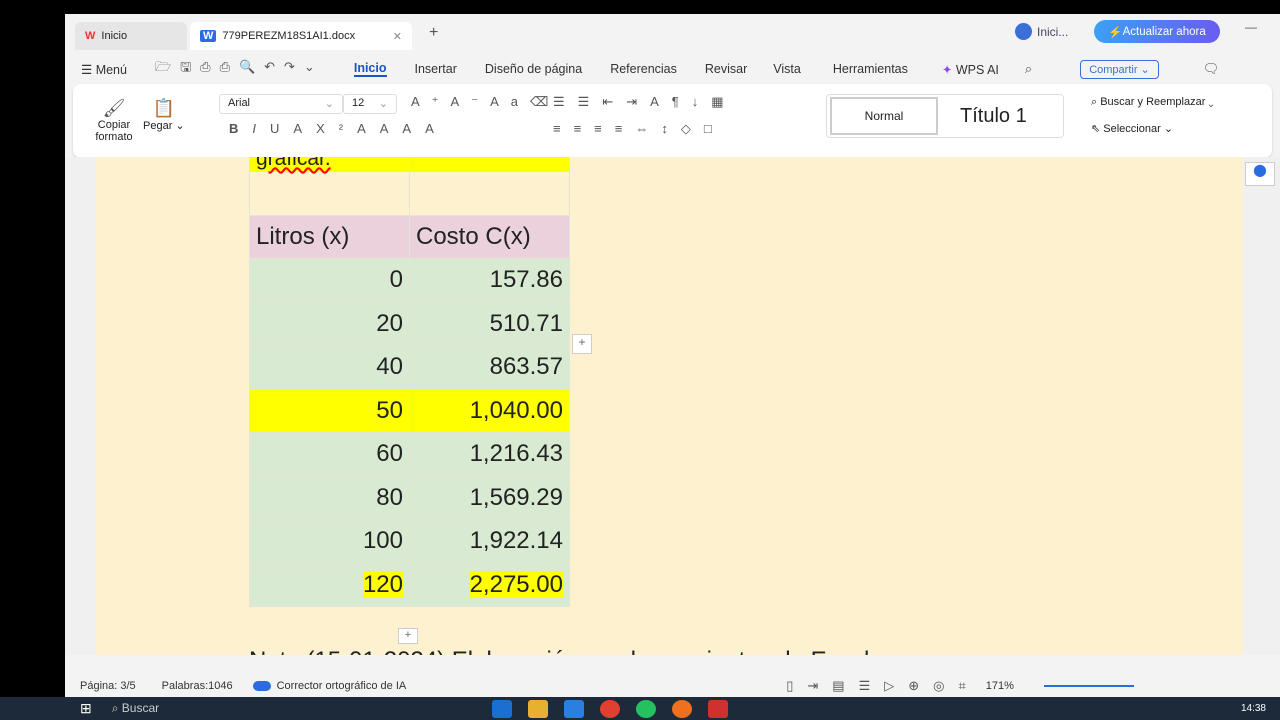 This screenshot has width=1280, height=720. I want to click on clock: 14:38, so click(1253, 708).